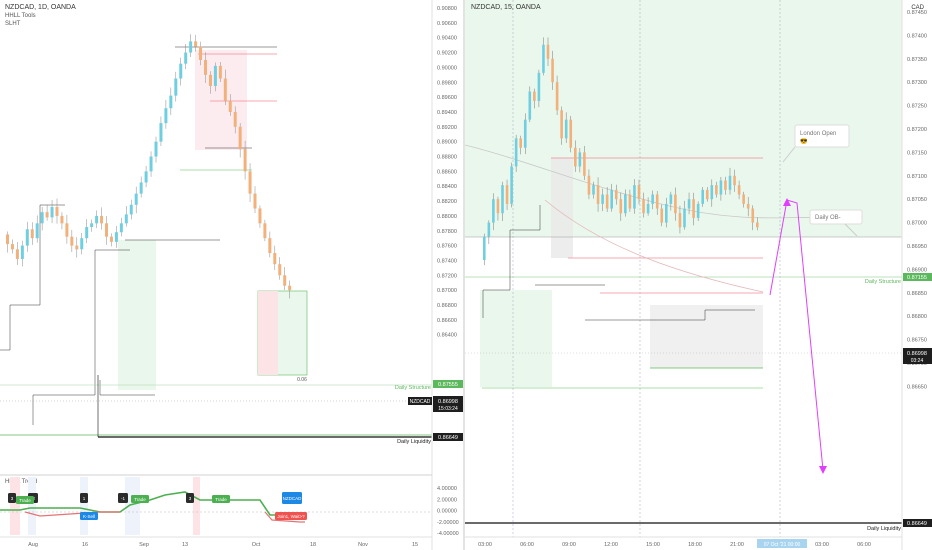  What do you see at coordinates (464, 275) in the screenshot?
I see `pane-divider` at bounding box center [464, 275].